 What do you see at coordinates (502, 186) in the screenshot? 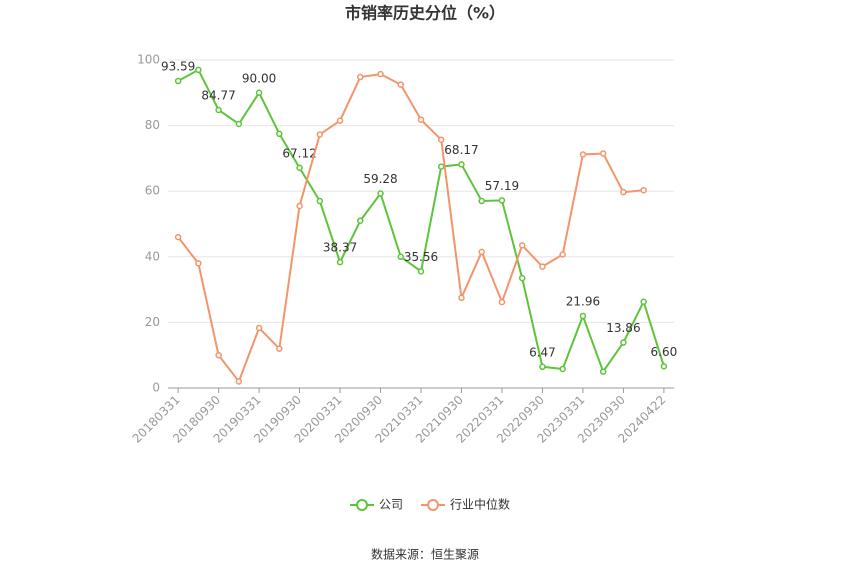
I see `data-label: 57.19` at bounding box center [502, 186].